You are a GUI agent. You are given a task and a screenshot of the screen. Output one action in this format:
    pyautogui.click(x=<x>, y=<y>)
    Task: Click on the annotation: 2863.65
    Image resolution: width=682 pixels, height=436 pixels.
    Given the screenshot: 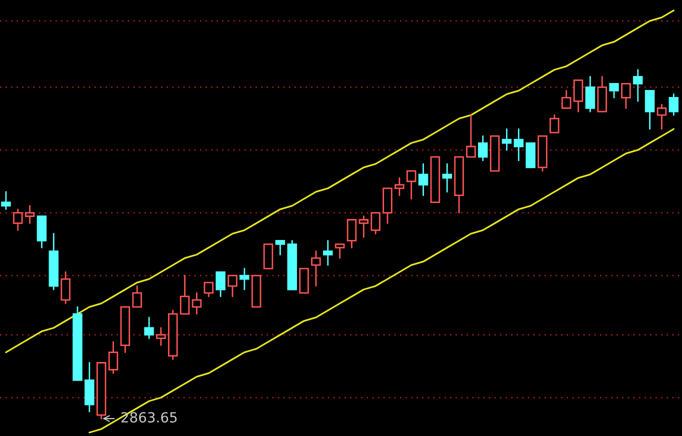 What is the action you would take?
    pyautogui.click(x=149, y=417)
    